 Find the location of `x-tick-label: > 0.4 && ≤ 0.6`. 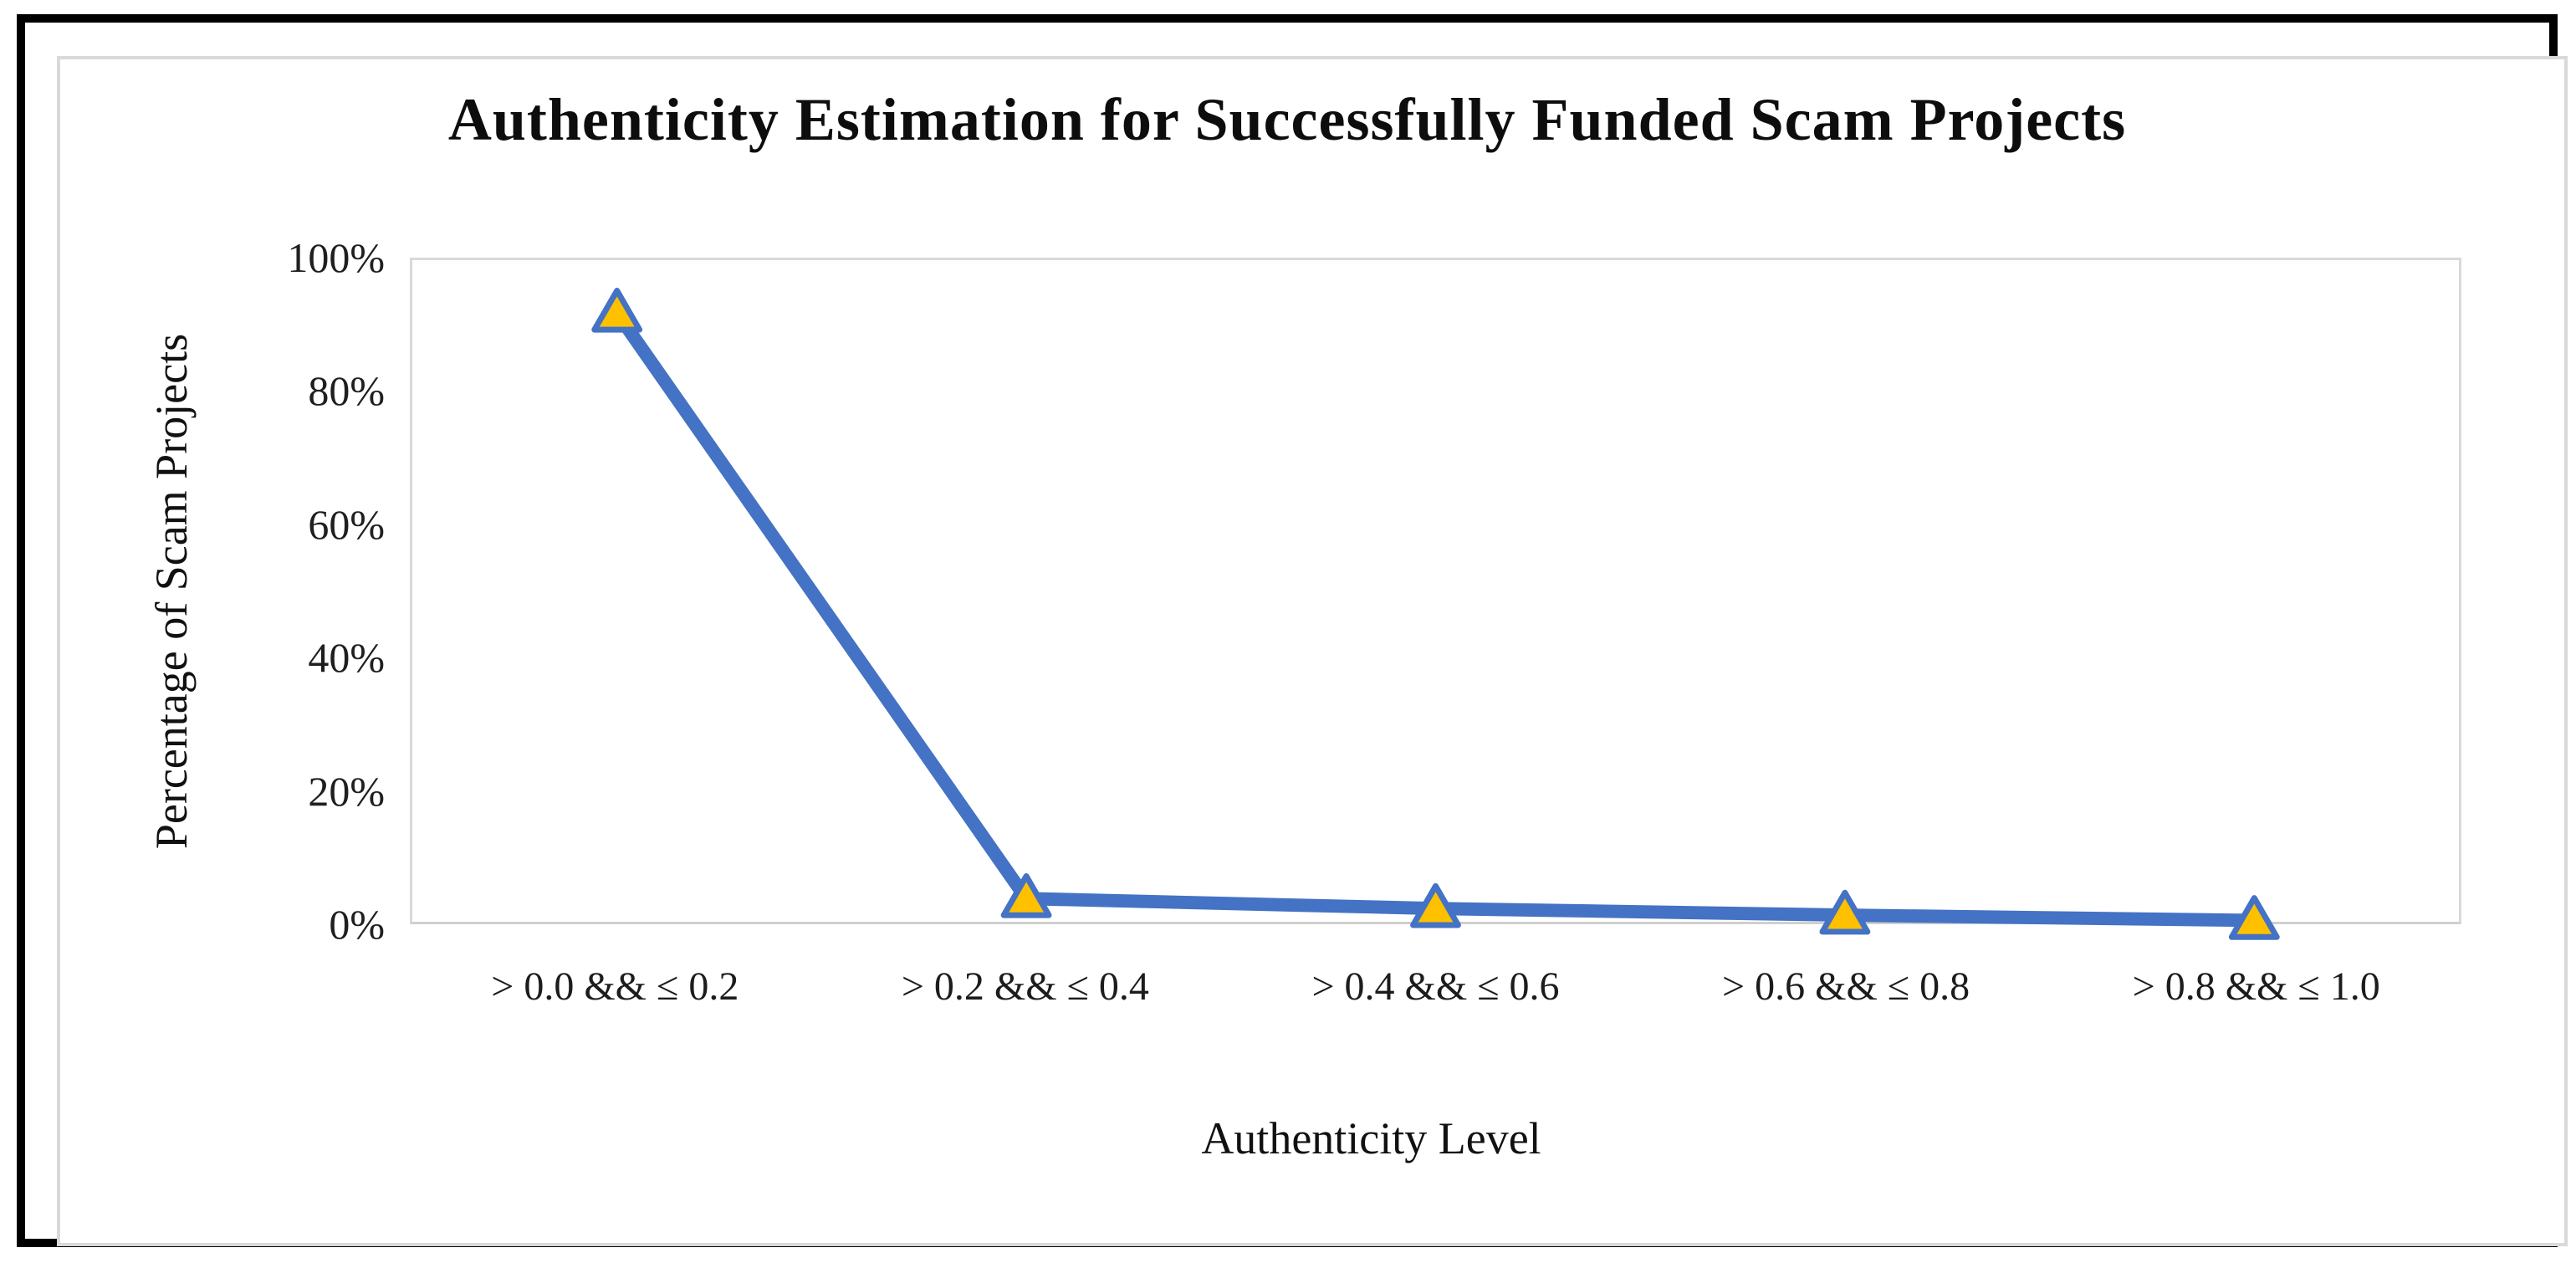

x-tick-label: > 0.4 && ≤ 0.6 is located at coordinates (1435, 986).